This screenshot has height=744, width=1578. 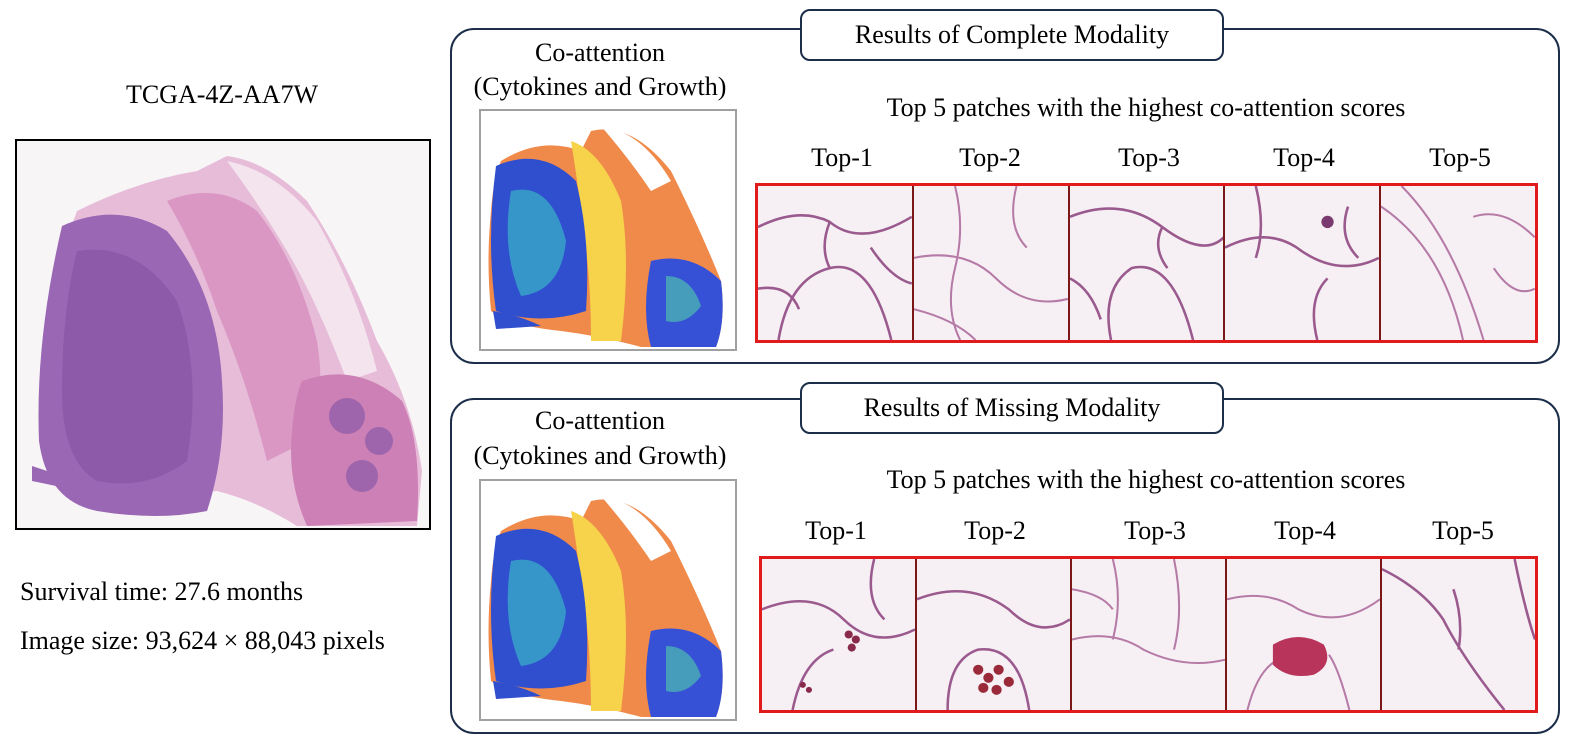 I want to click on complete-modality-title: Results of Complete Modality, so click(x=1012, y=35).